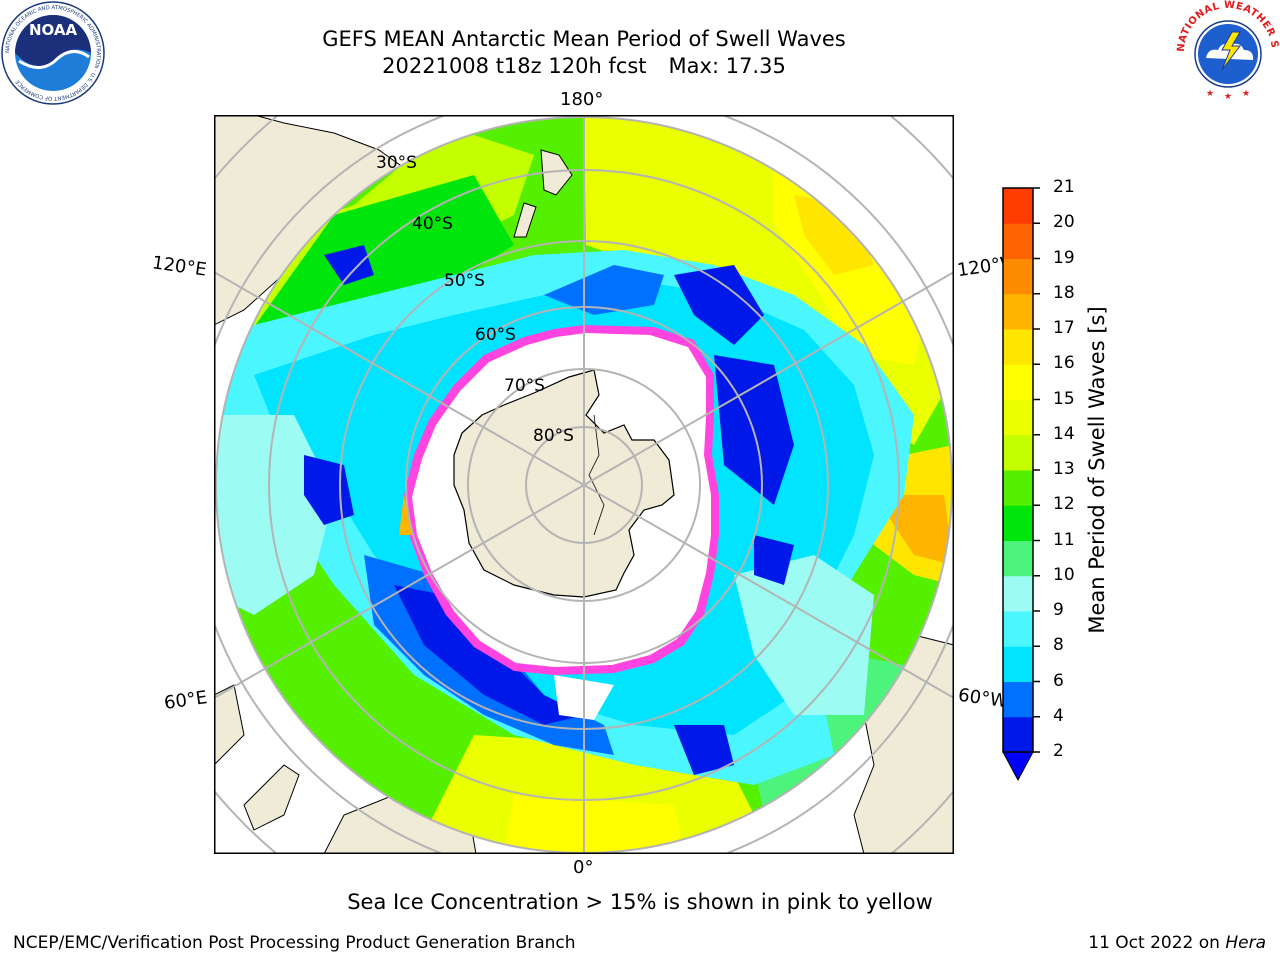 The height and width of the screenshot is (960, 1280). Describe the element at coordinates (1064, 187) in the screenshot. I see `colorbar-tick-label: 21` at that location.